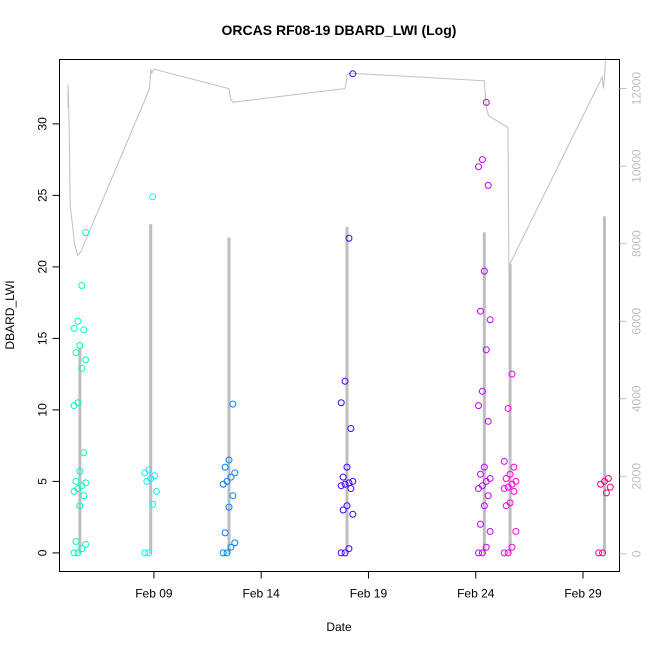 This screenshot has width=650, height=650. Describe the element at coordinates (339, 627) in the screenshot. I see `x-axis-label: Date` at that location.